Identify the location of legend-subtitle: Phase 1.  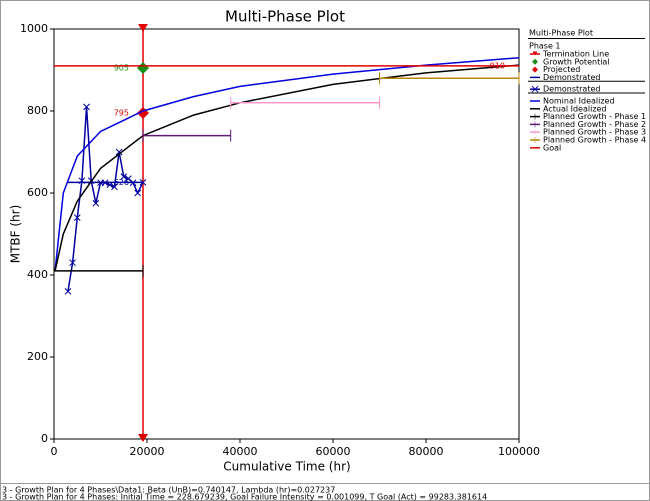
(545, 46).